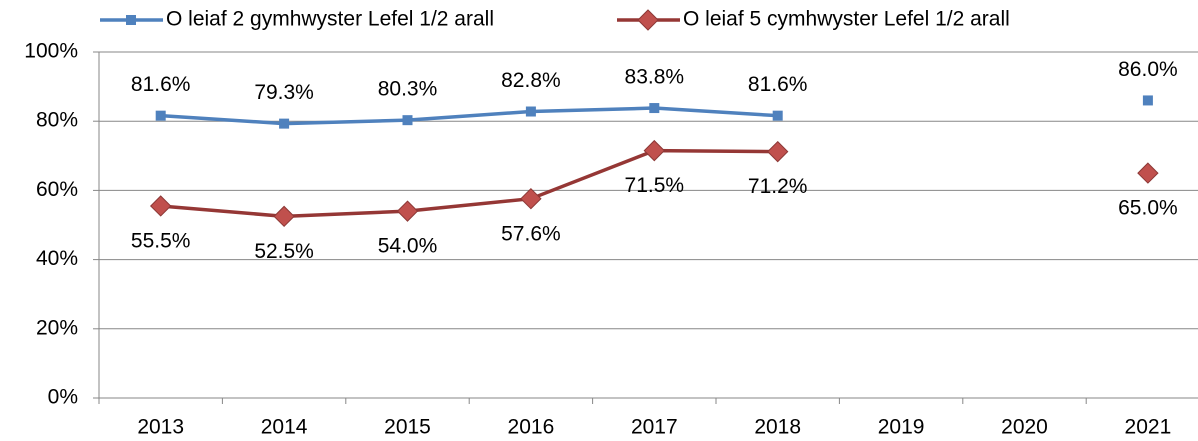 This screenshot has height=441, width=1198. What do you see at coordinates (284, 92) in the screenshot?
I see `data-label: 79.3%` at bounding box center [284, 92].